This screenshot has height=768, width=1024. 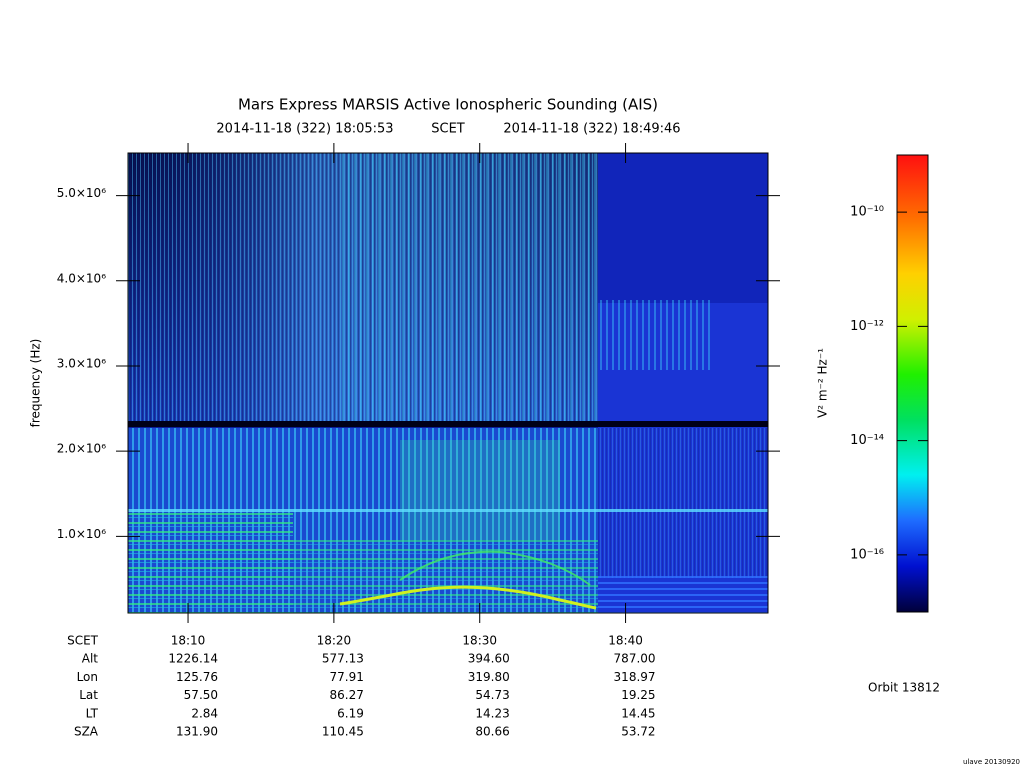 What do you see at coordinates (188, 641) in the screenshot?
I see `x-tick-label: 18:10` at bounding box center [188, 641].